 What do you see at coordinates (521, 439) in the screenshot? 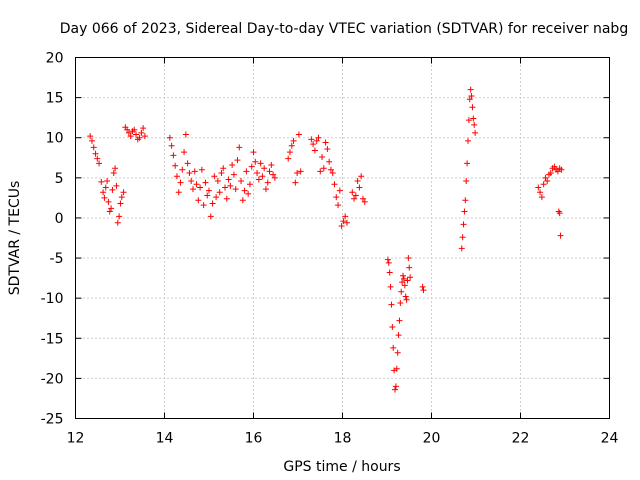
I see `x-tick-label: 22` at bounding box center [521, 439].